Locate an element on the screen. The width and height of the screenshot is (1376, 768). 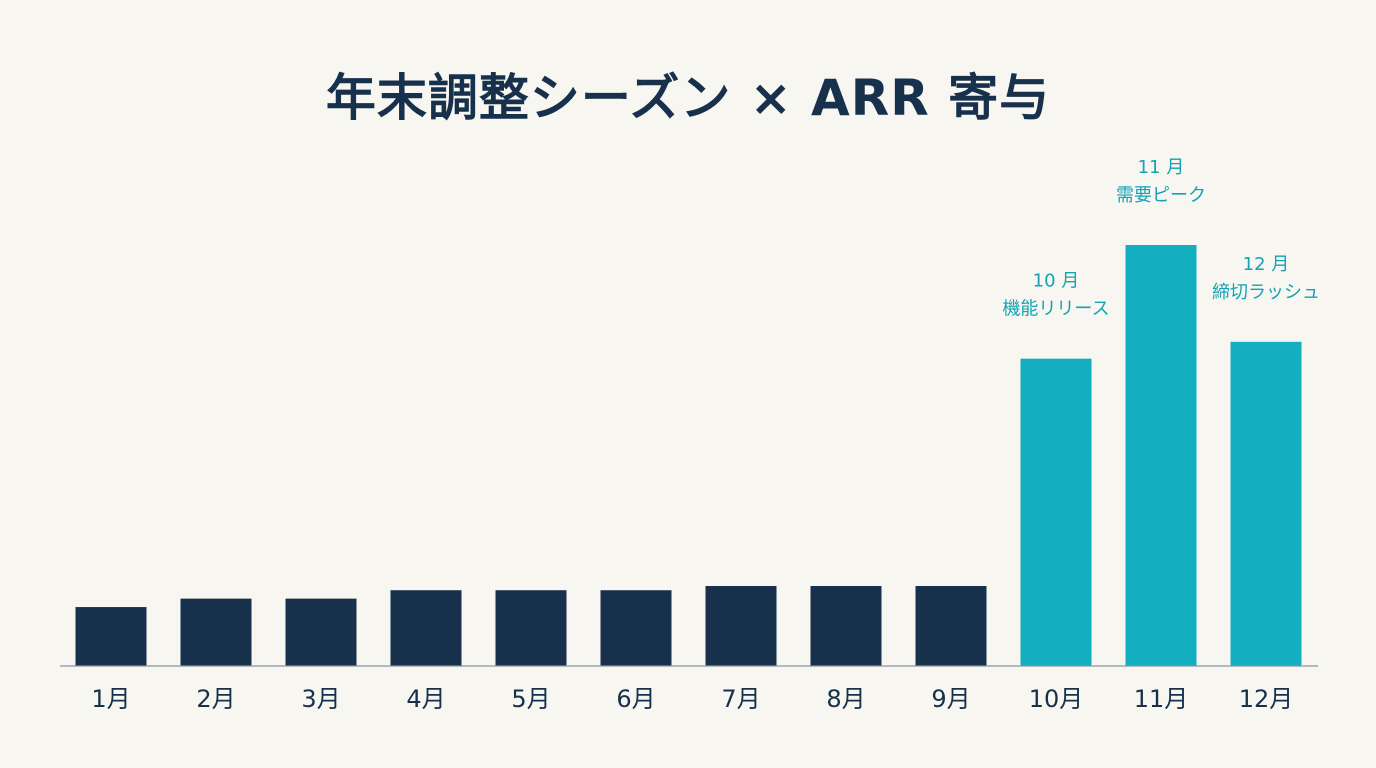
x-tick-labels: 1月 2月 3月 4月 5月 6月 7月 8月 9月 10月 11月 12月 is located at coordinates (692, 699).